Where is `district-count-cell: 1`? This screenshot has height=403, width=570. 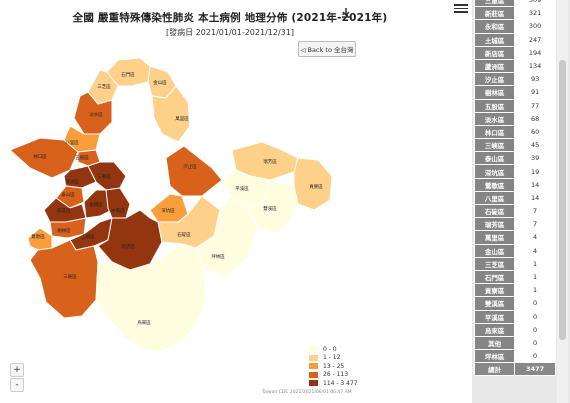 district-count-cell: 1 is located at coordinates (535, 277).